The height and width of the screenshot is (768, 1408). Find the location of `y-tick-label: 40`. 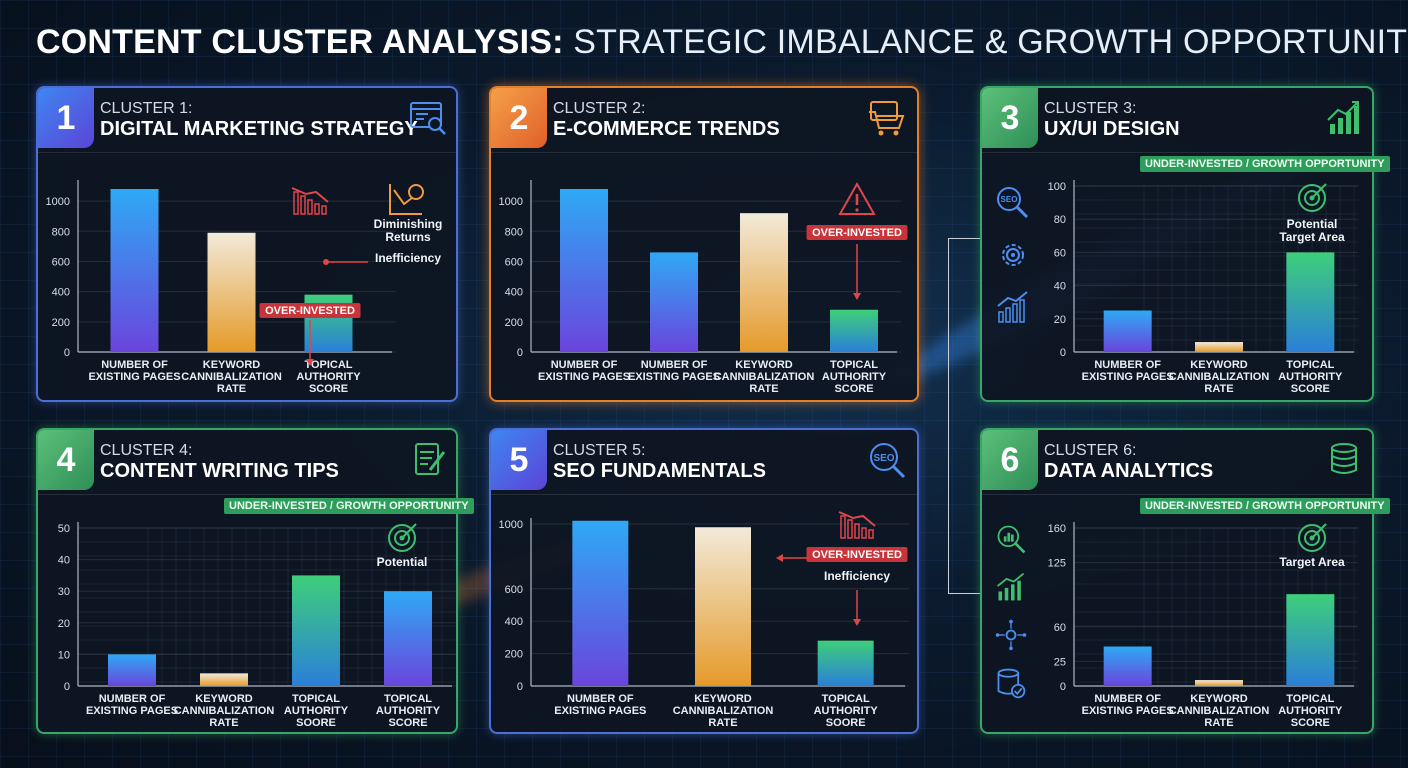

y-tick-label: 40 is located at coordinates (64, 561).